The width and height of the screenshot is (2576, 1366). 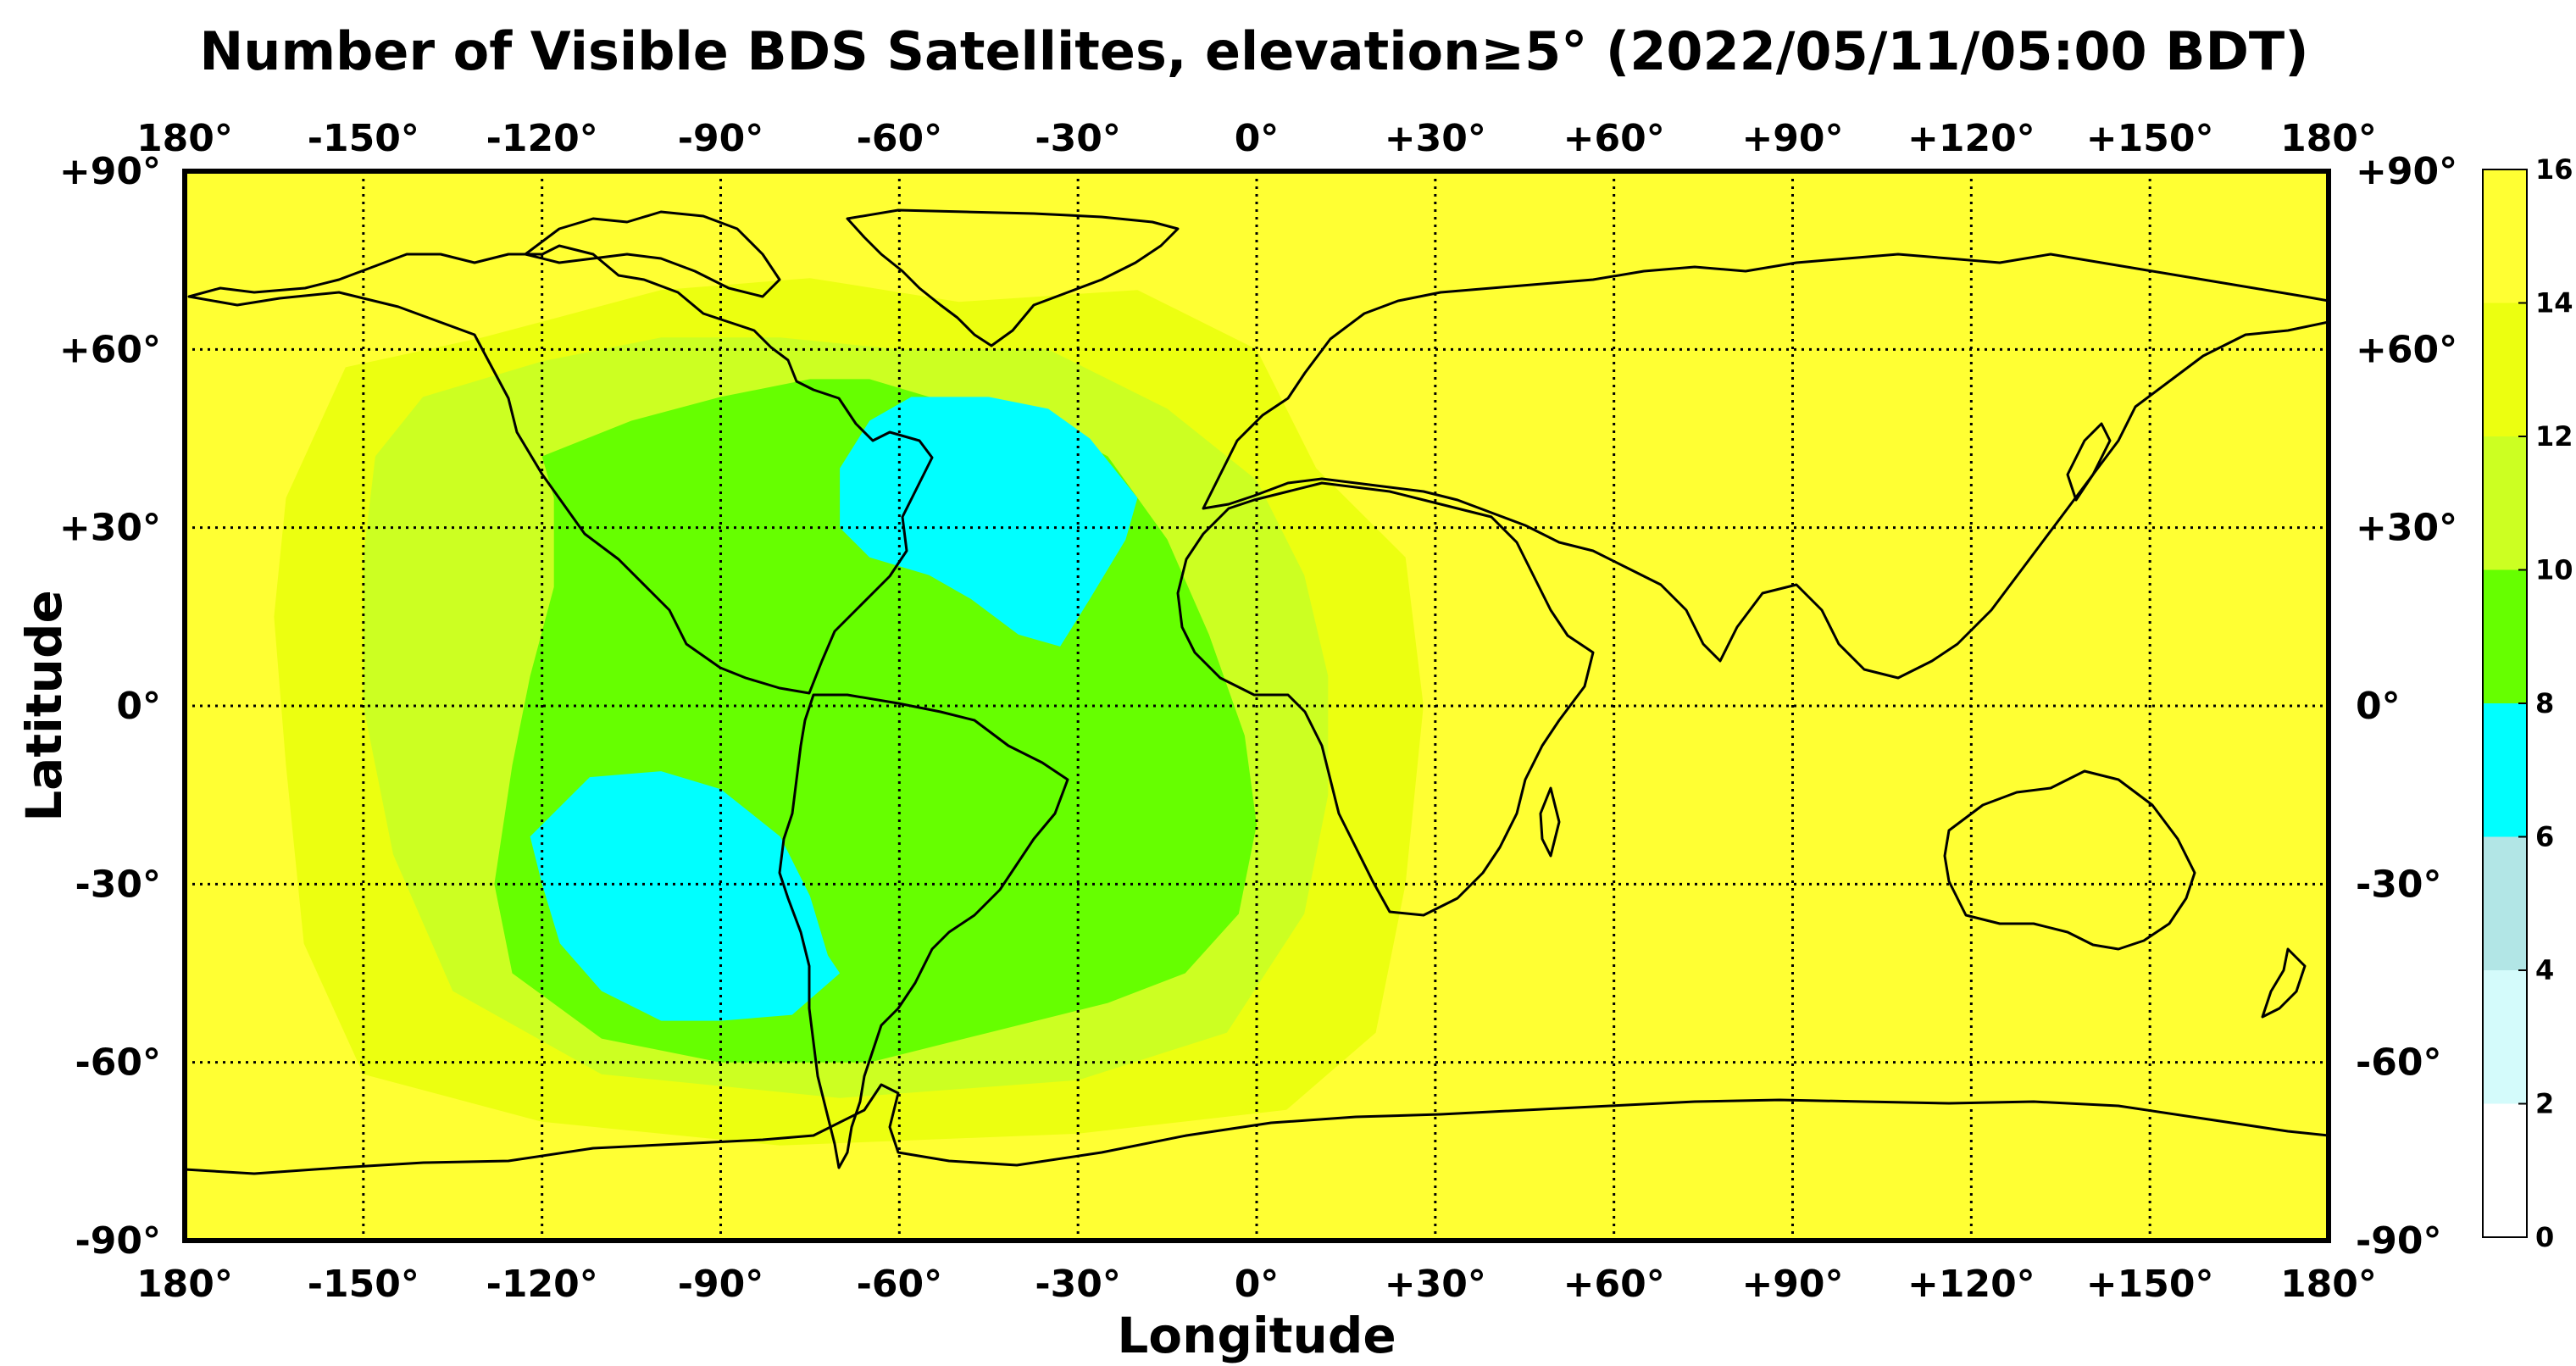 What do you see at coordinates (2150, 138) in the screenshot?
I see `top-lon-tick-label: +150°` at bounding box center [2150, 138].